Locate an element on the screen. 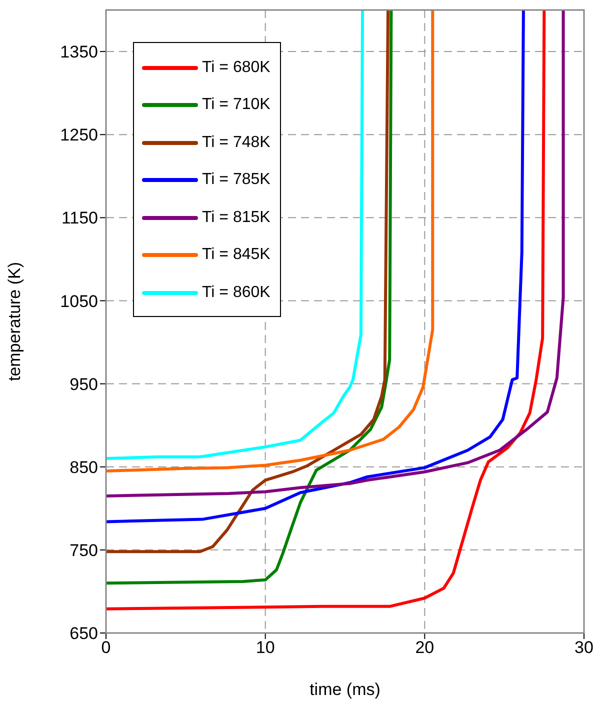 The height and width of the screenshot is (707, 604). x-tick-label: 0 is located at coordinates (106, 648).